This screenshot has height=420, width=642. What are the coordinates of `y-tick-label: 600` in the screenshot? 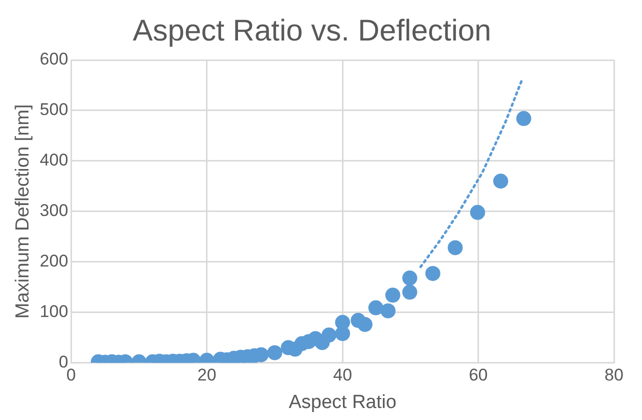 It's located at (54, 59).